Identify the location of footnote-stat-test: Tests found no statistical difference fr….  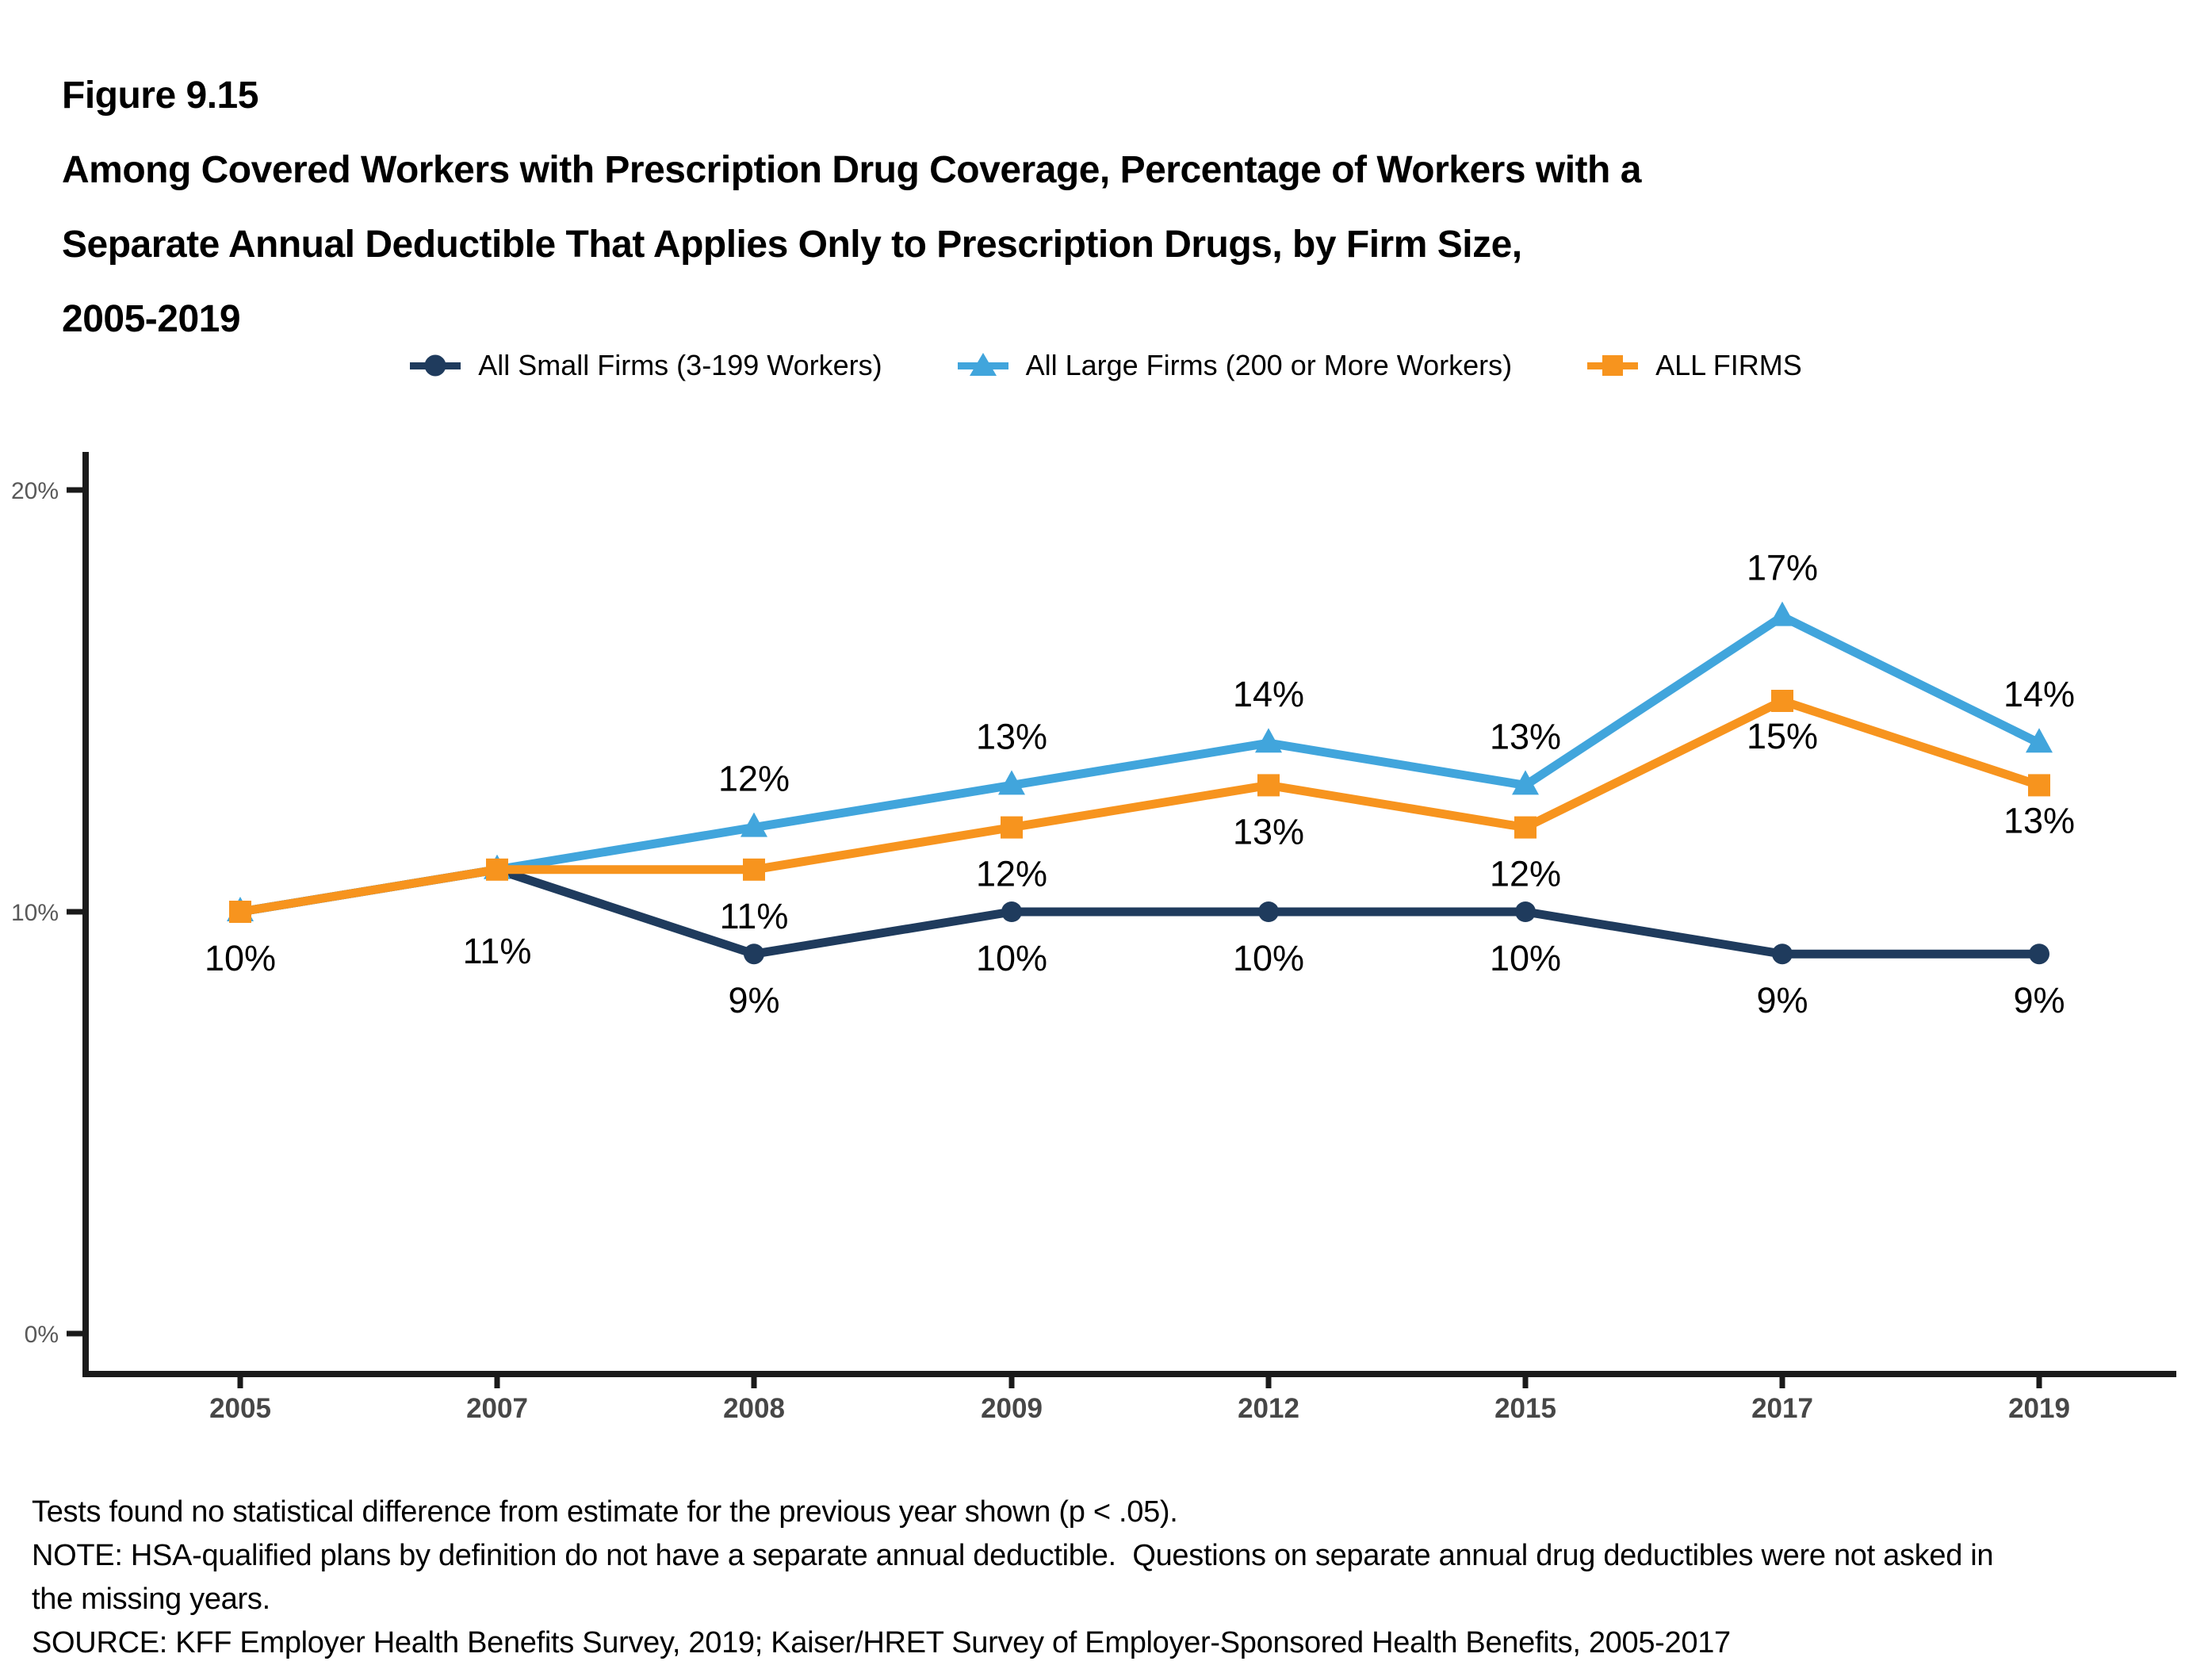
(605, 1512).